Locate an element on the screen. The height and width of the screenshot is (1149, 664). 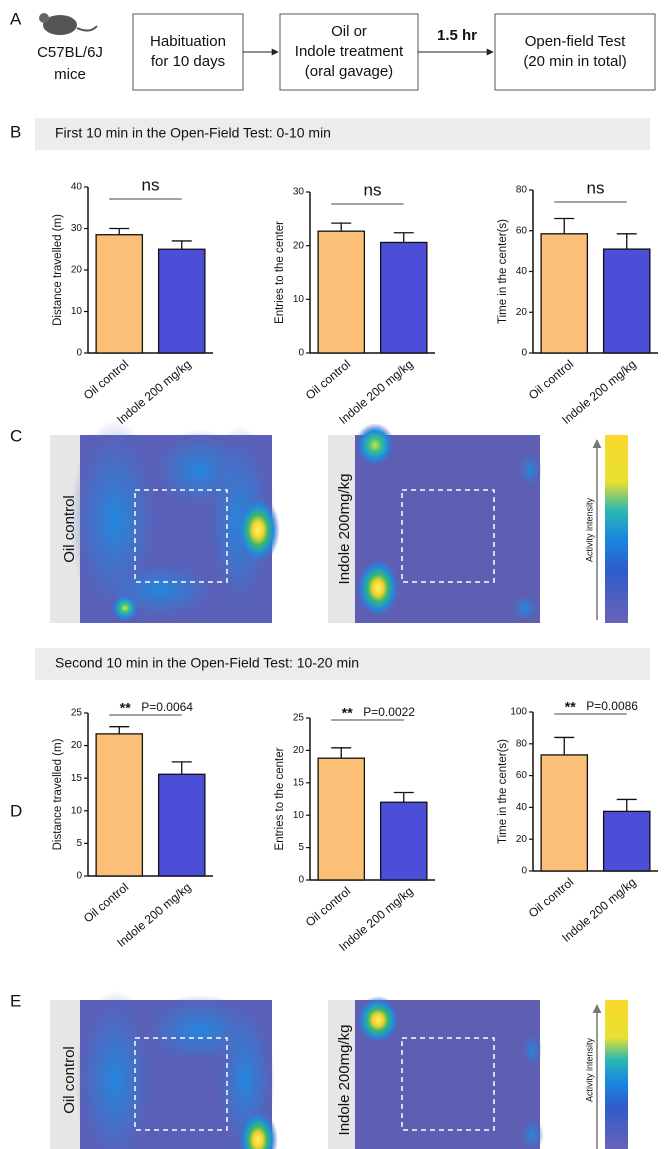
step-text: Habituation is located at coordinates (188, 41).